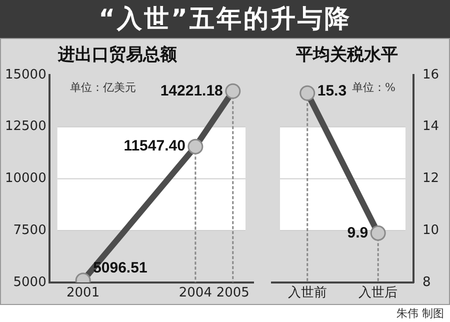 The width and height of the screenshot is (450, 322). What do you see at coordinates (83, 293) in the screenshot?
I see `x-tick-label: 2001` at bounding box center [83, 293].